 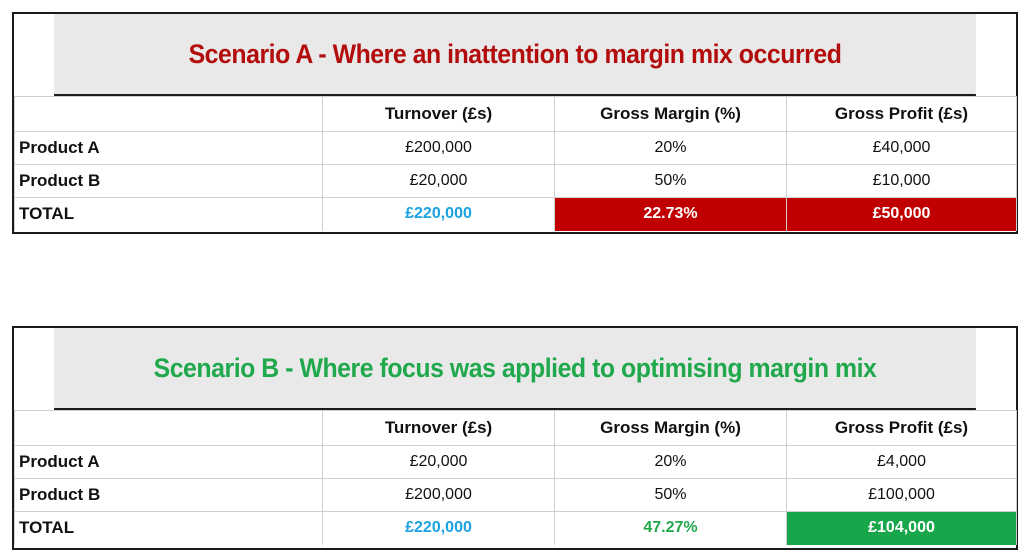 I want to click on table-row: Product B £200,000 50% £100,000, so click(x=515, y=495).